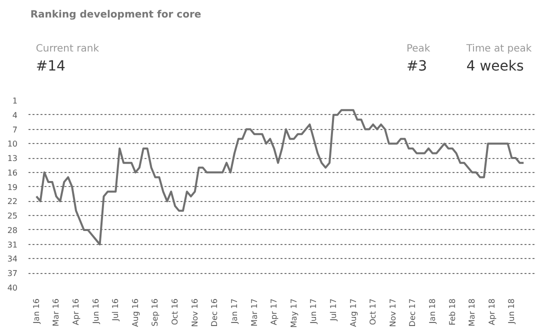 This screenshot has width=550, height=332. What do you see at coordinates (135, 312) in the screenshot?
I see `x-tick-label: Aug 16` at bounding box center [135, 312].